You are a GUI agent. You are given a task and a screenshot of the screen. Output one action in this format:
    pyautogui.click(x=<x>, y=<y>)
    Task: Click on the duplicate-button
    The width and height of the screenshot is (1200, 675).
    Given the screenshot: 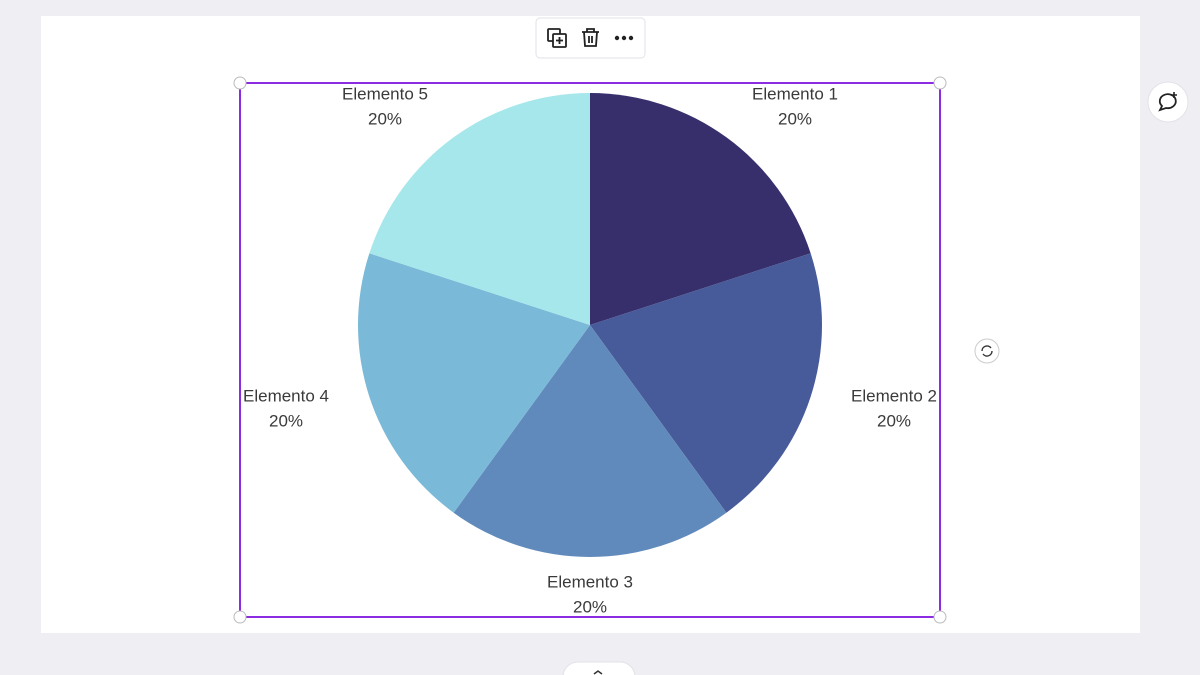 What is the action you would take?
    pyautogui.click(x=557, y=38)
    